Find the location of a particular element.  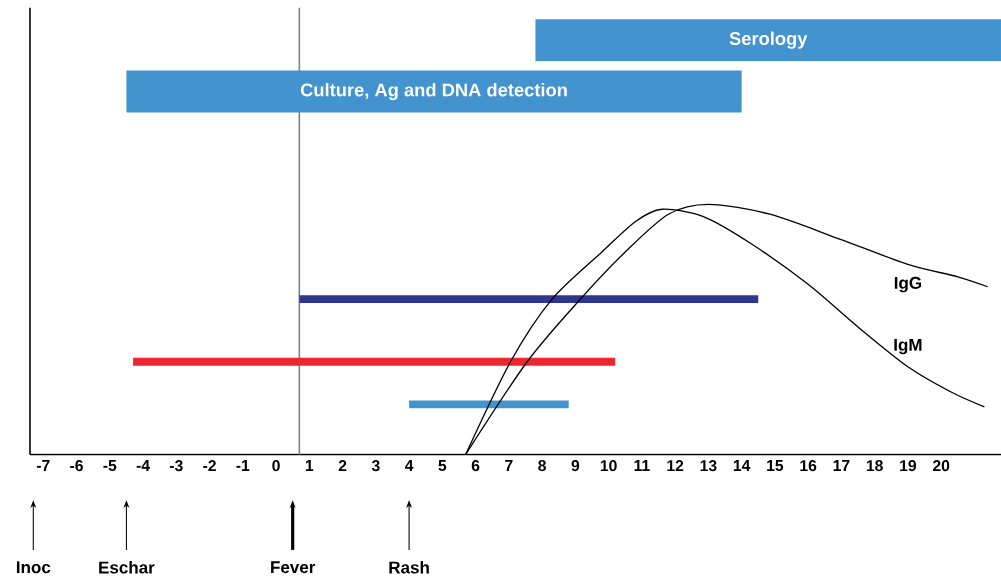

x-tick-label: 11 is located at coordinates (642, 465).